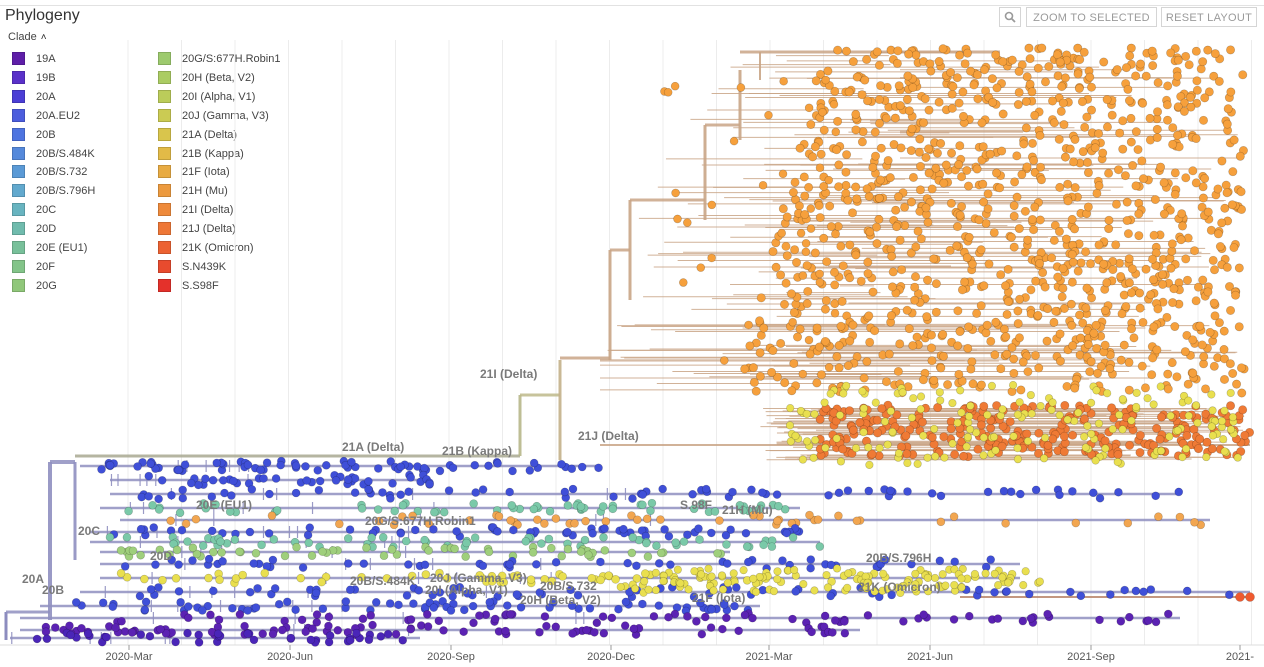 This screenshot has width=1264, height=667. I want to click on legend-item: 20G/S:677H.Robin1, so click(219, 60).